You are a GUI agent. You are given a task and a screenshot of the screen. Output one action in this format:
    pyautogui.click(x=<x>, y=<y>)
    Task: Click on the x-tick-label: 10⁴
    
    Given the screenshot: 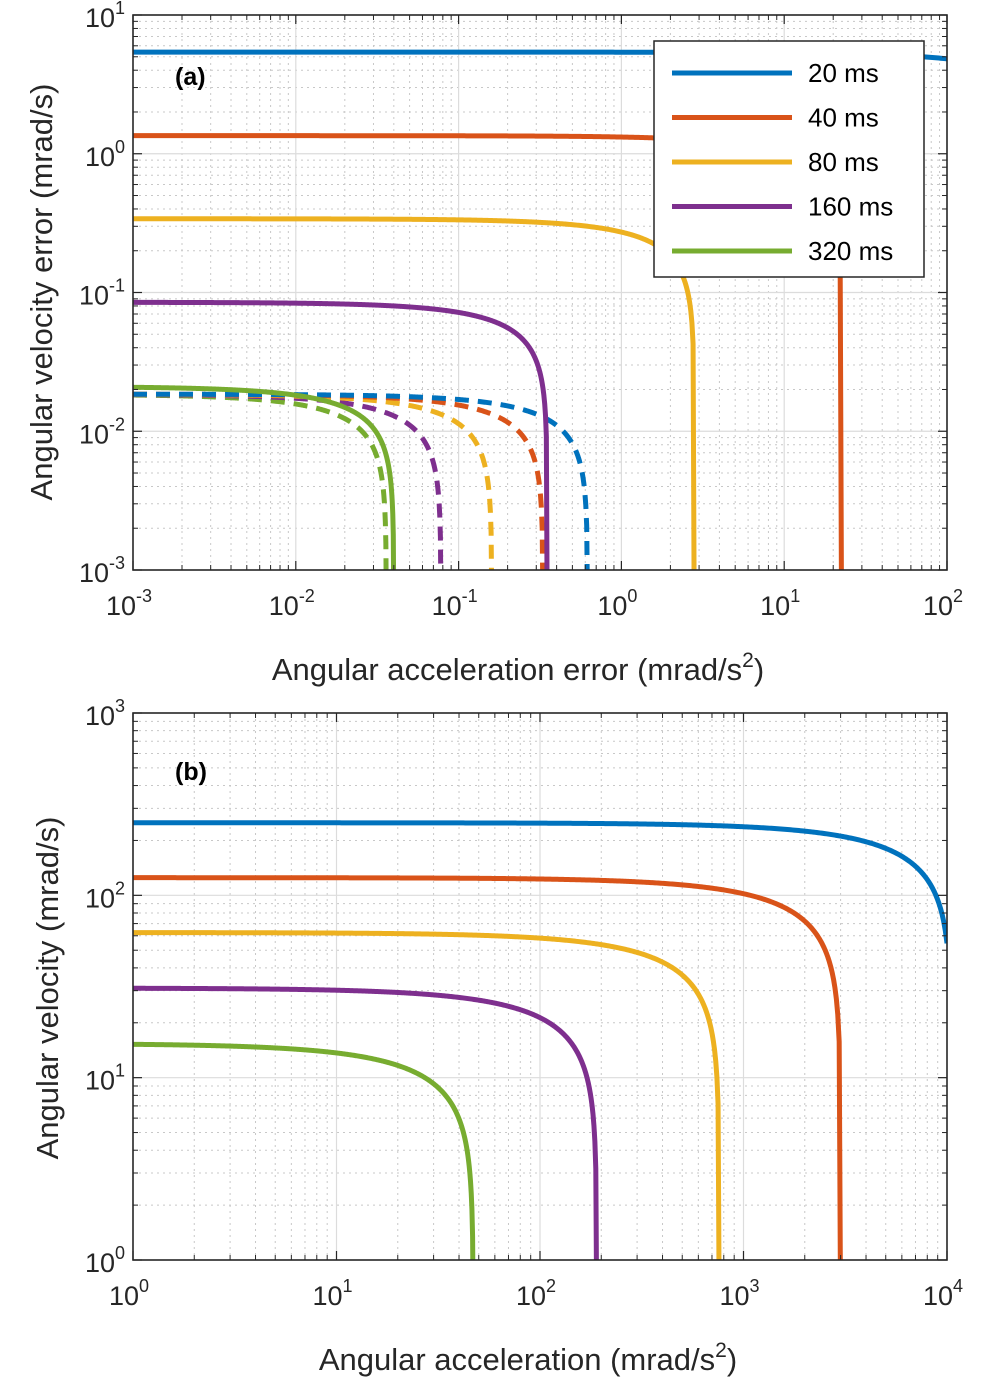 What is the action you would take?
    pyautogui.click(x=943, y=1293)
    